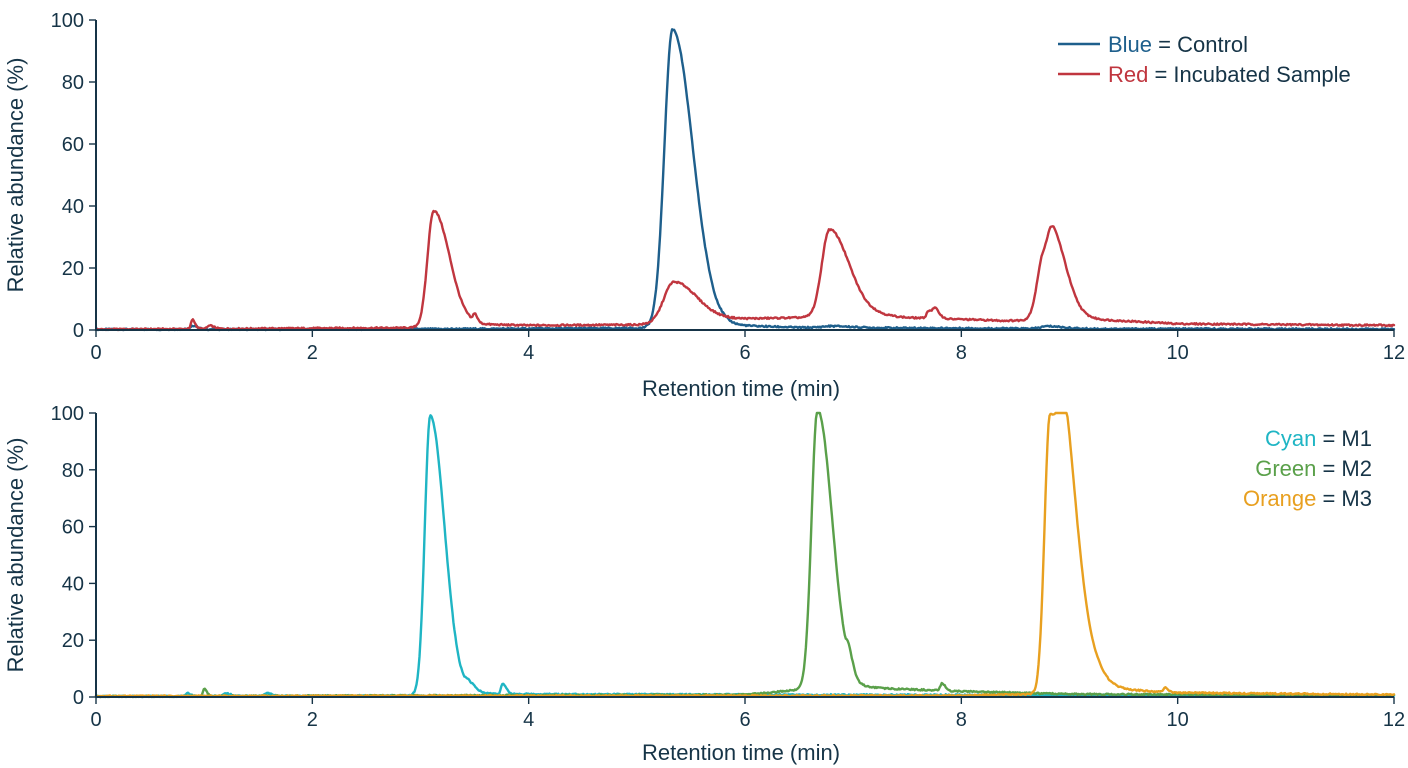 The image size is (1408, 768). Describe the element at coordinates (1204, 59) in the screenshot. I see `top-legend: Blue = Control Red = Incubated Sample` at that location.